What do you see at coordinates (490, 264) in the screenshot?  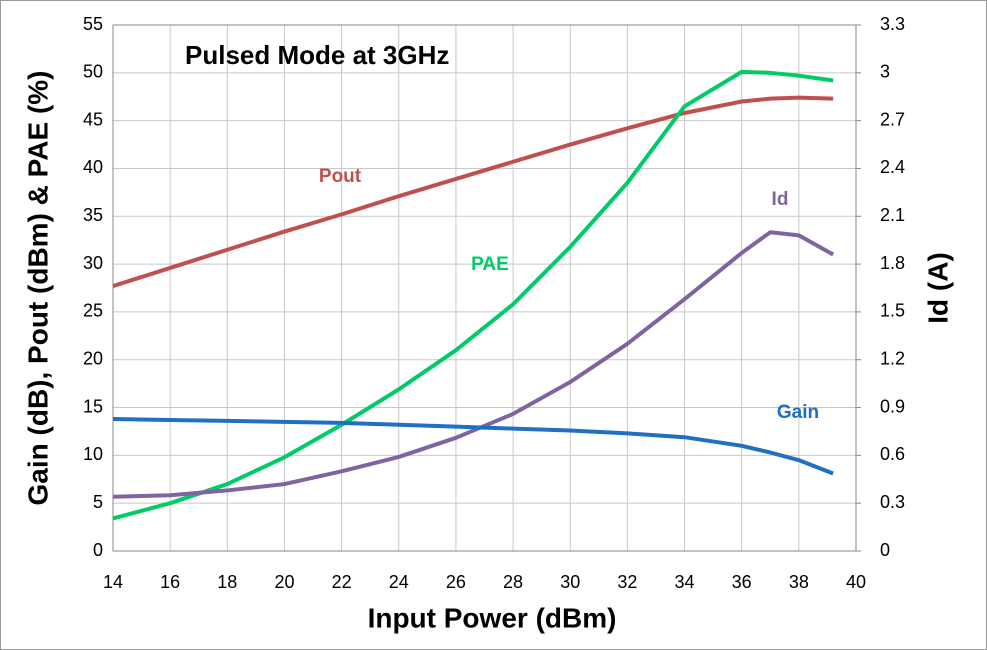 I see `series-label: PAE` at bounding box center [490, 264].